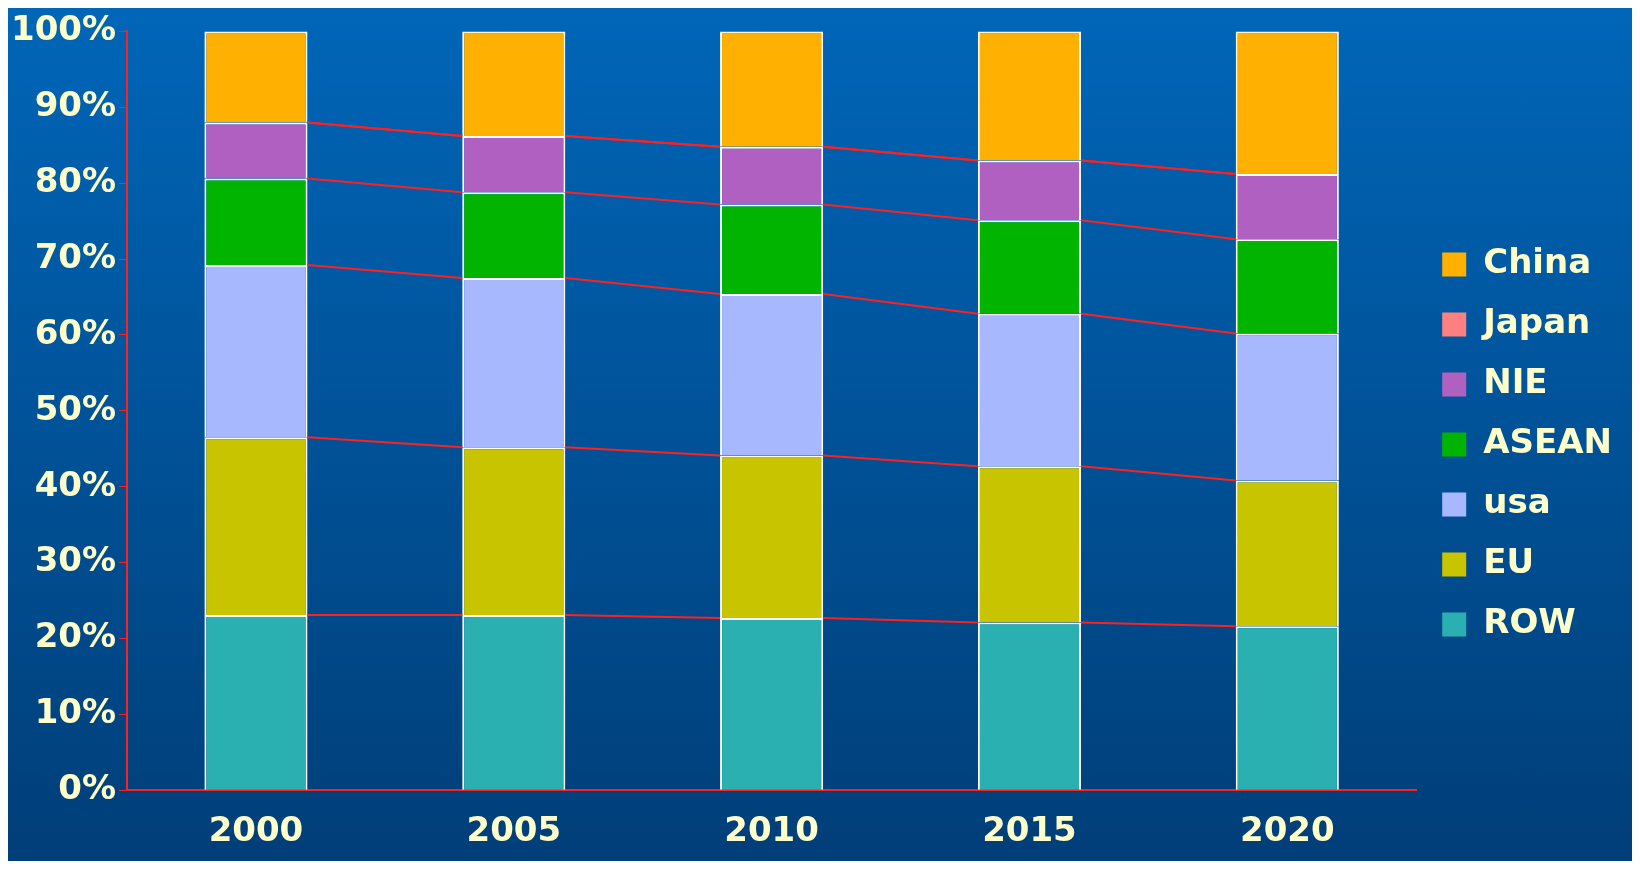 This screenshot has height=869, width=1640. I want to click on y-tick-label: 100%, so click(63, 28).